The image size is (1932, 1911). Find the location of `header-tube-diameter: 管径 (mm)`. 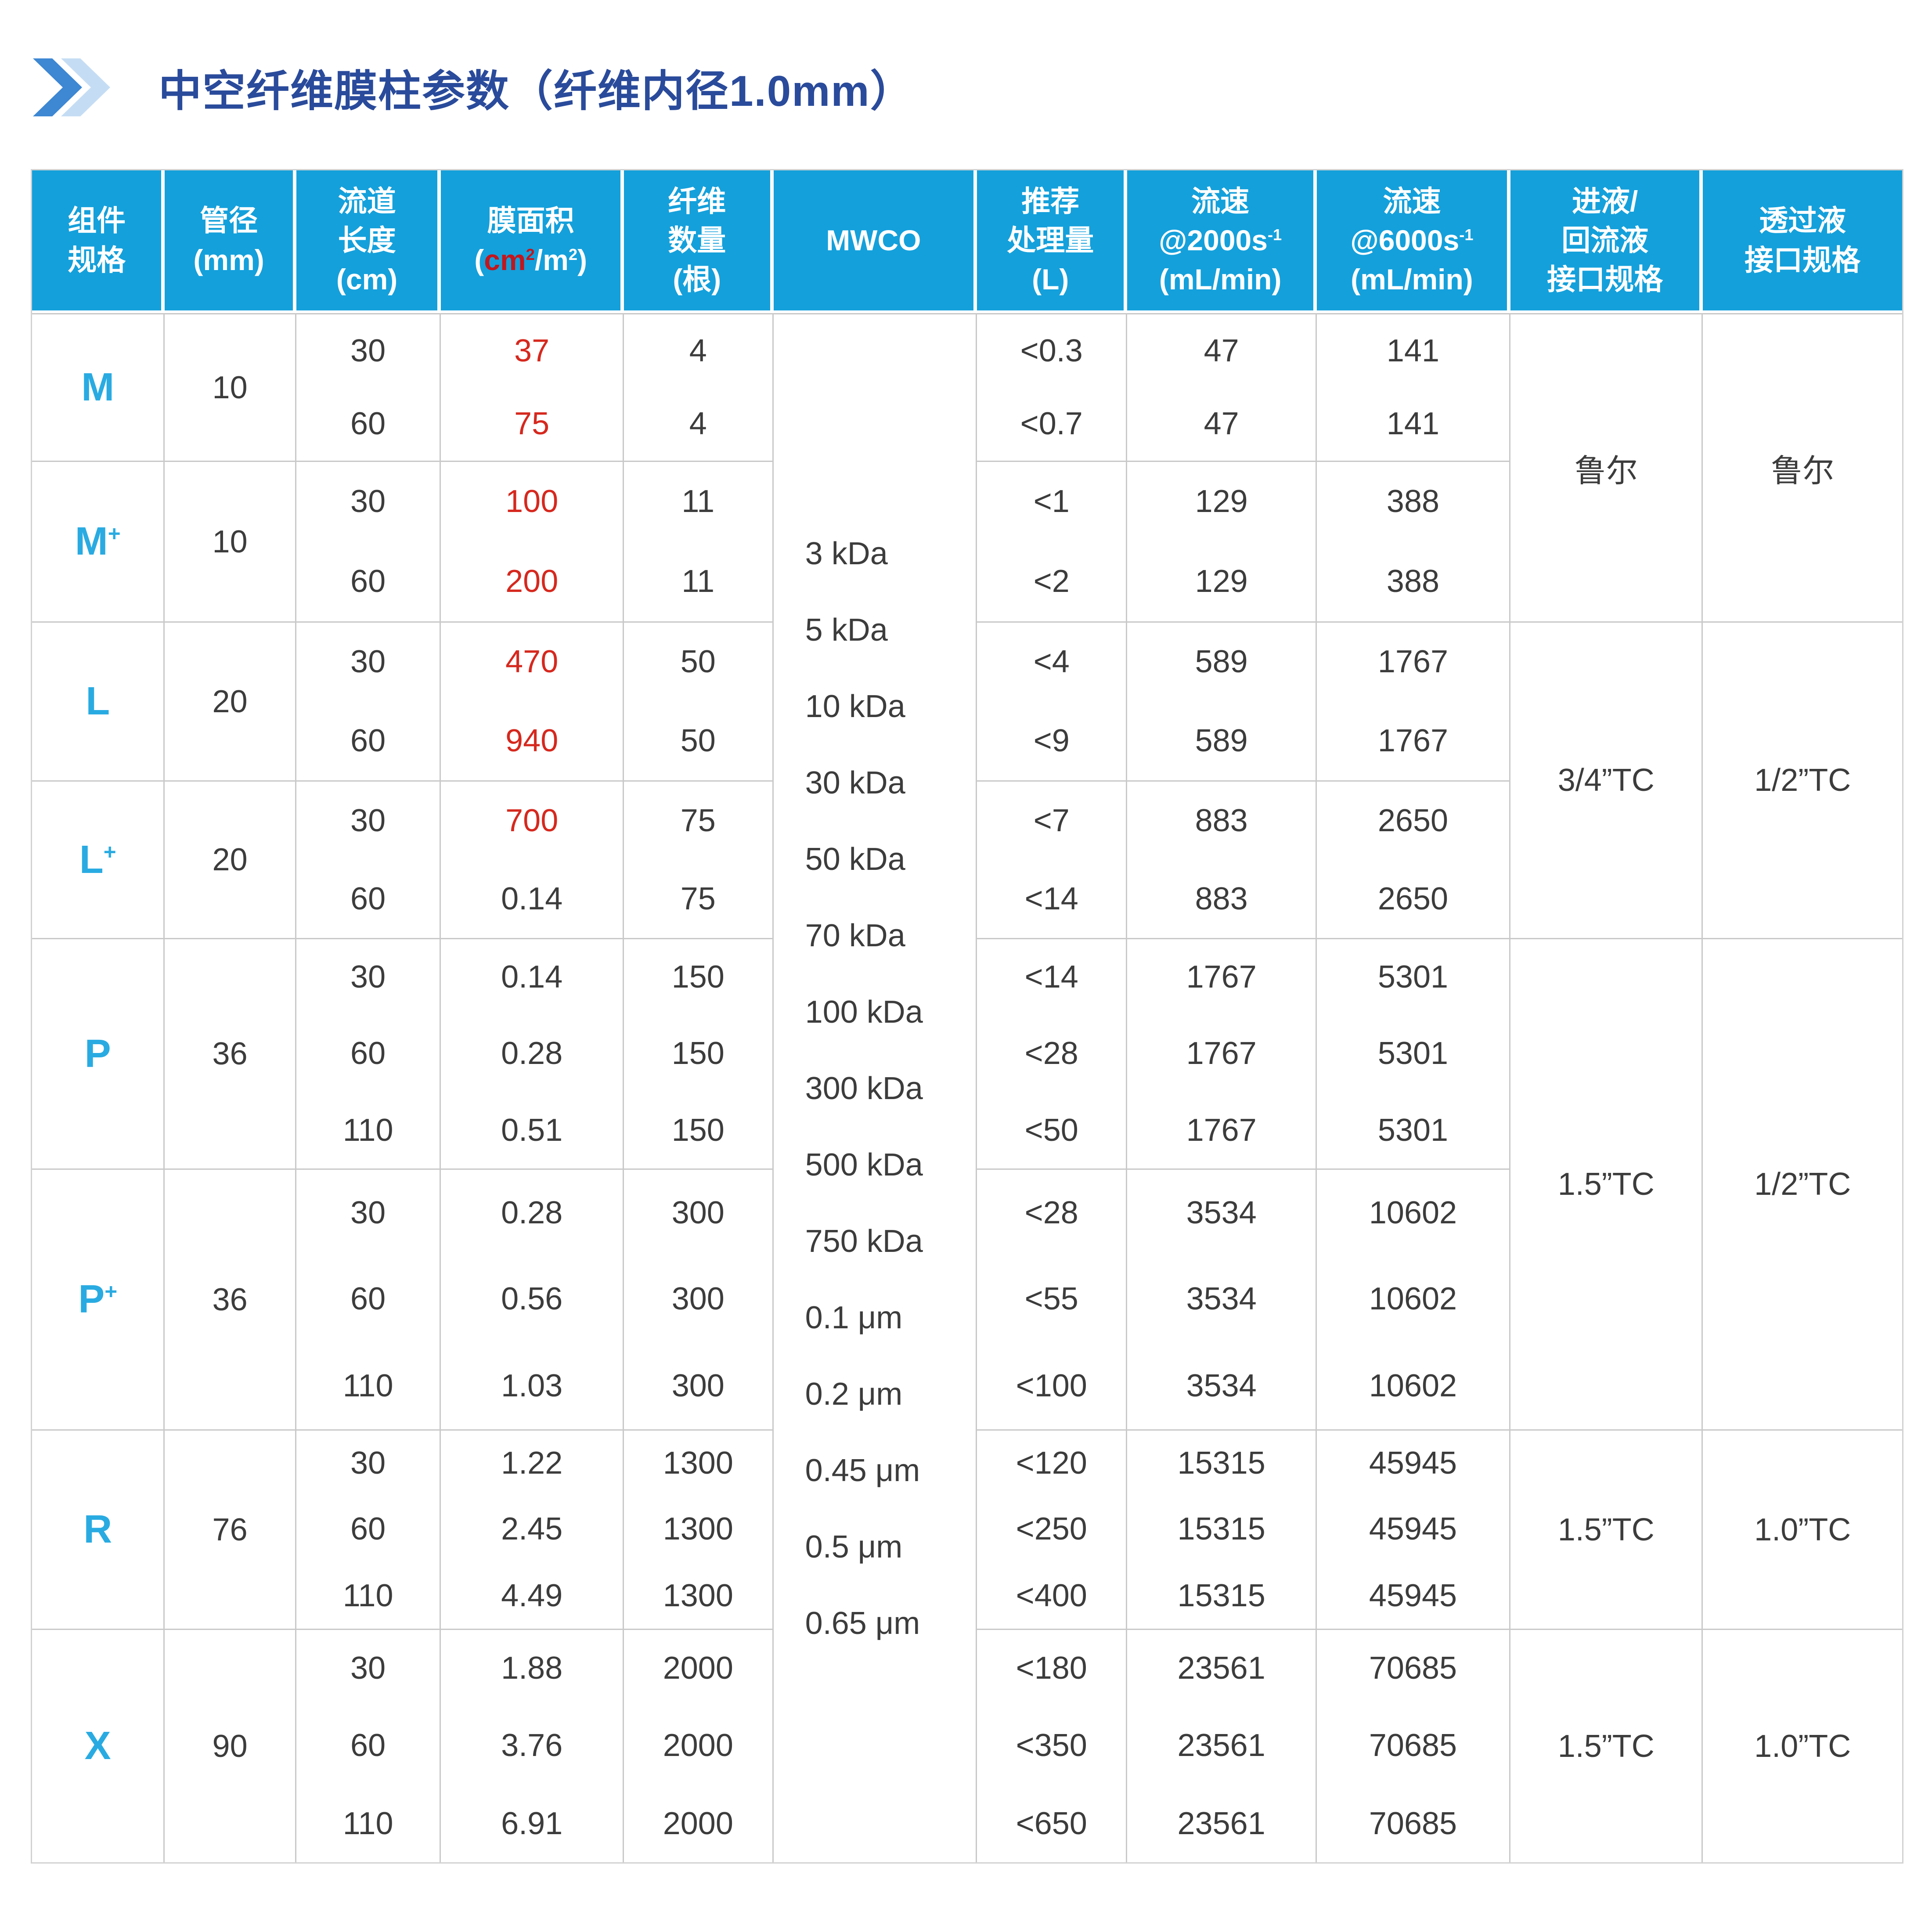

header-tube-diameter: 管径 (mm) is located at coordinates (231, 241).